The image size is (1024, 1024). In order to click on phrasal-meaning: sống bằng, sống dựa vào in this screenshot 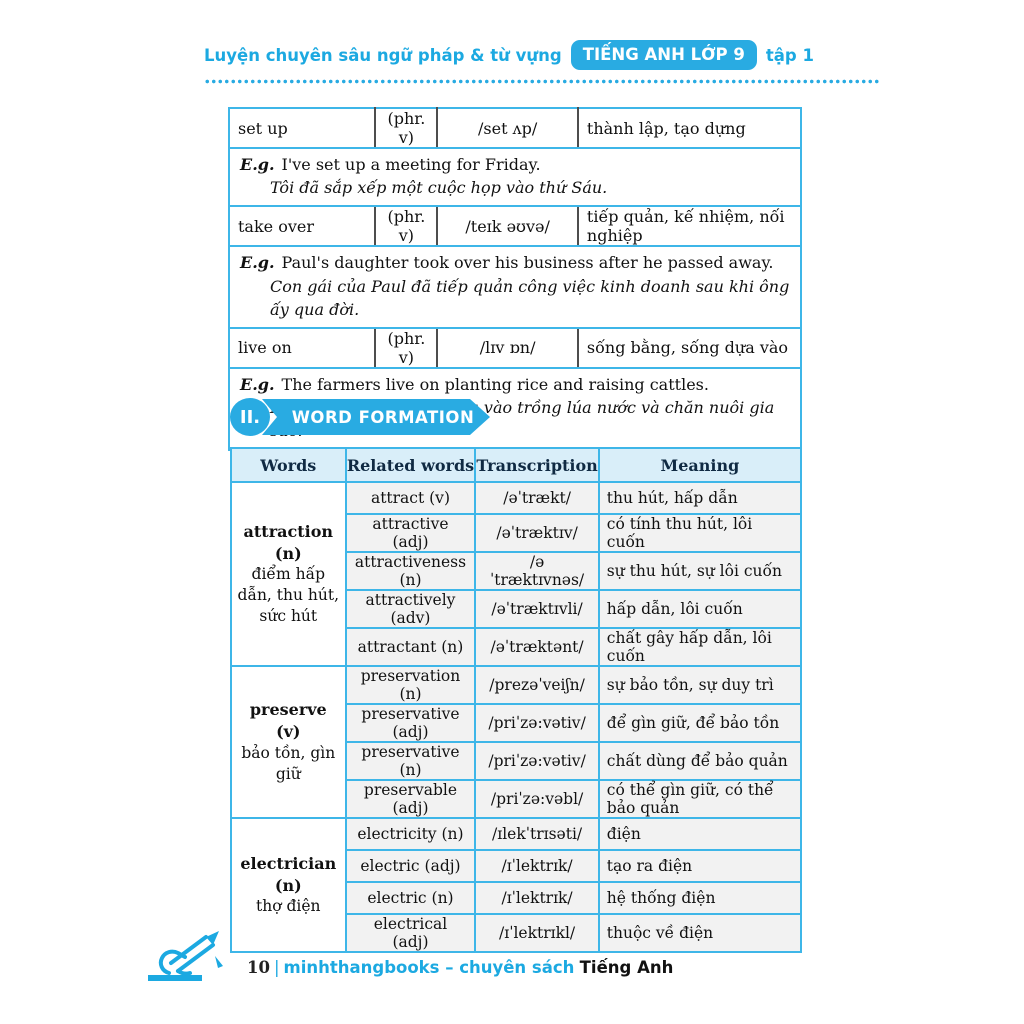, I will do `click(689, 347)`.